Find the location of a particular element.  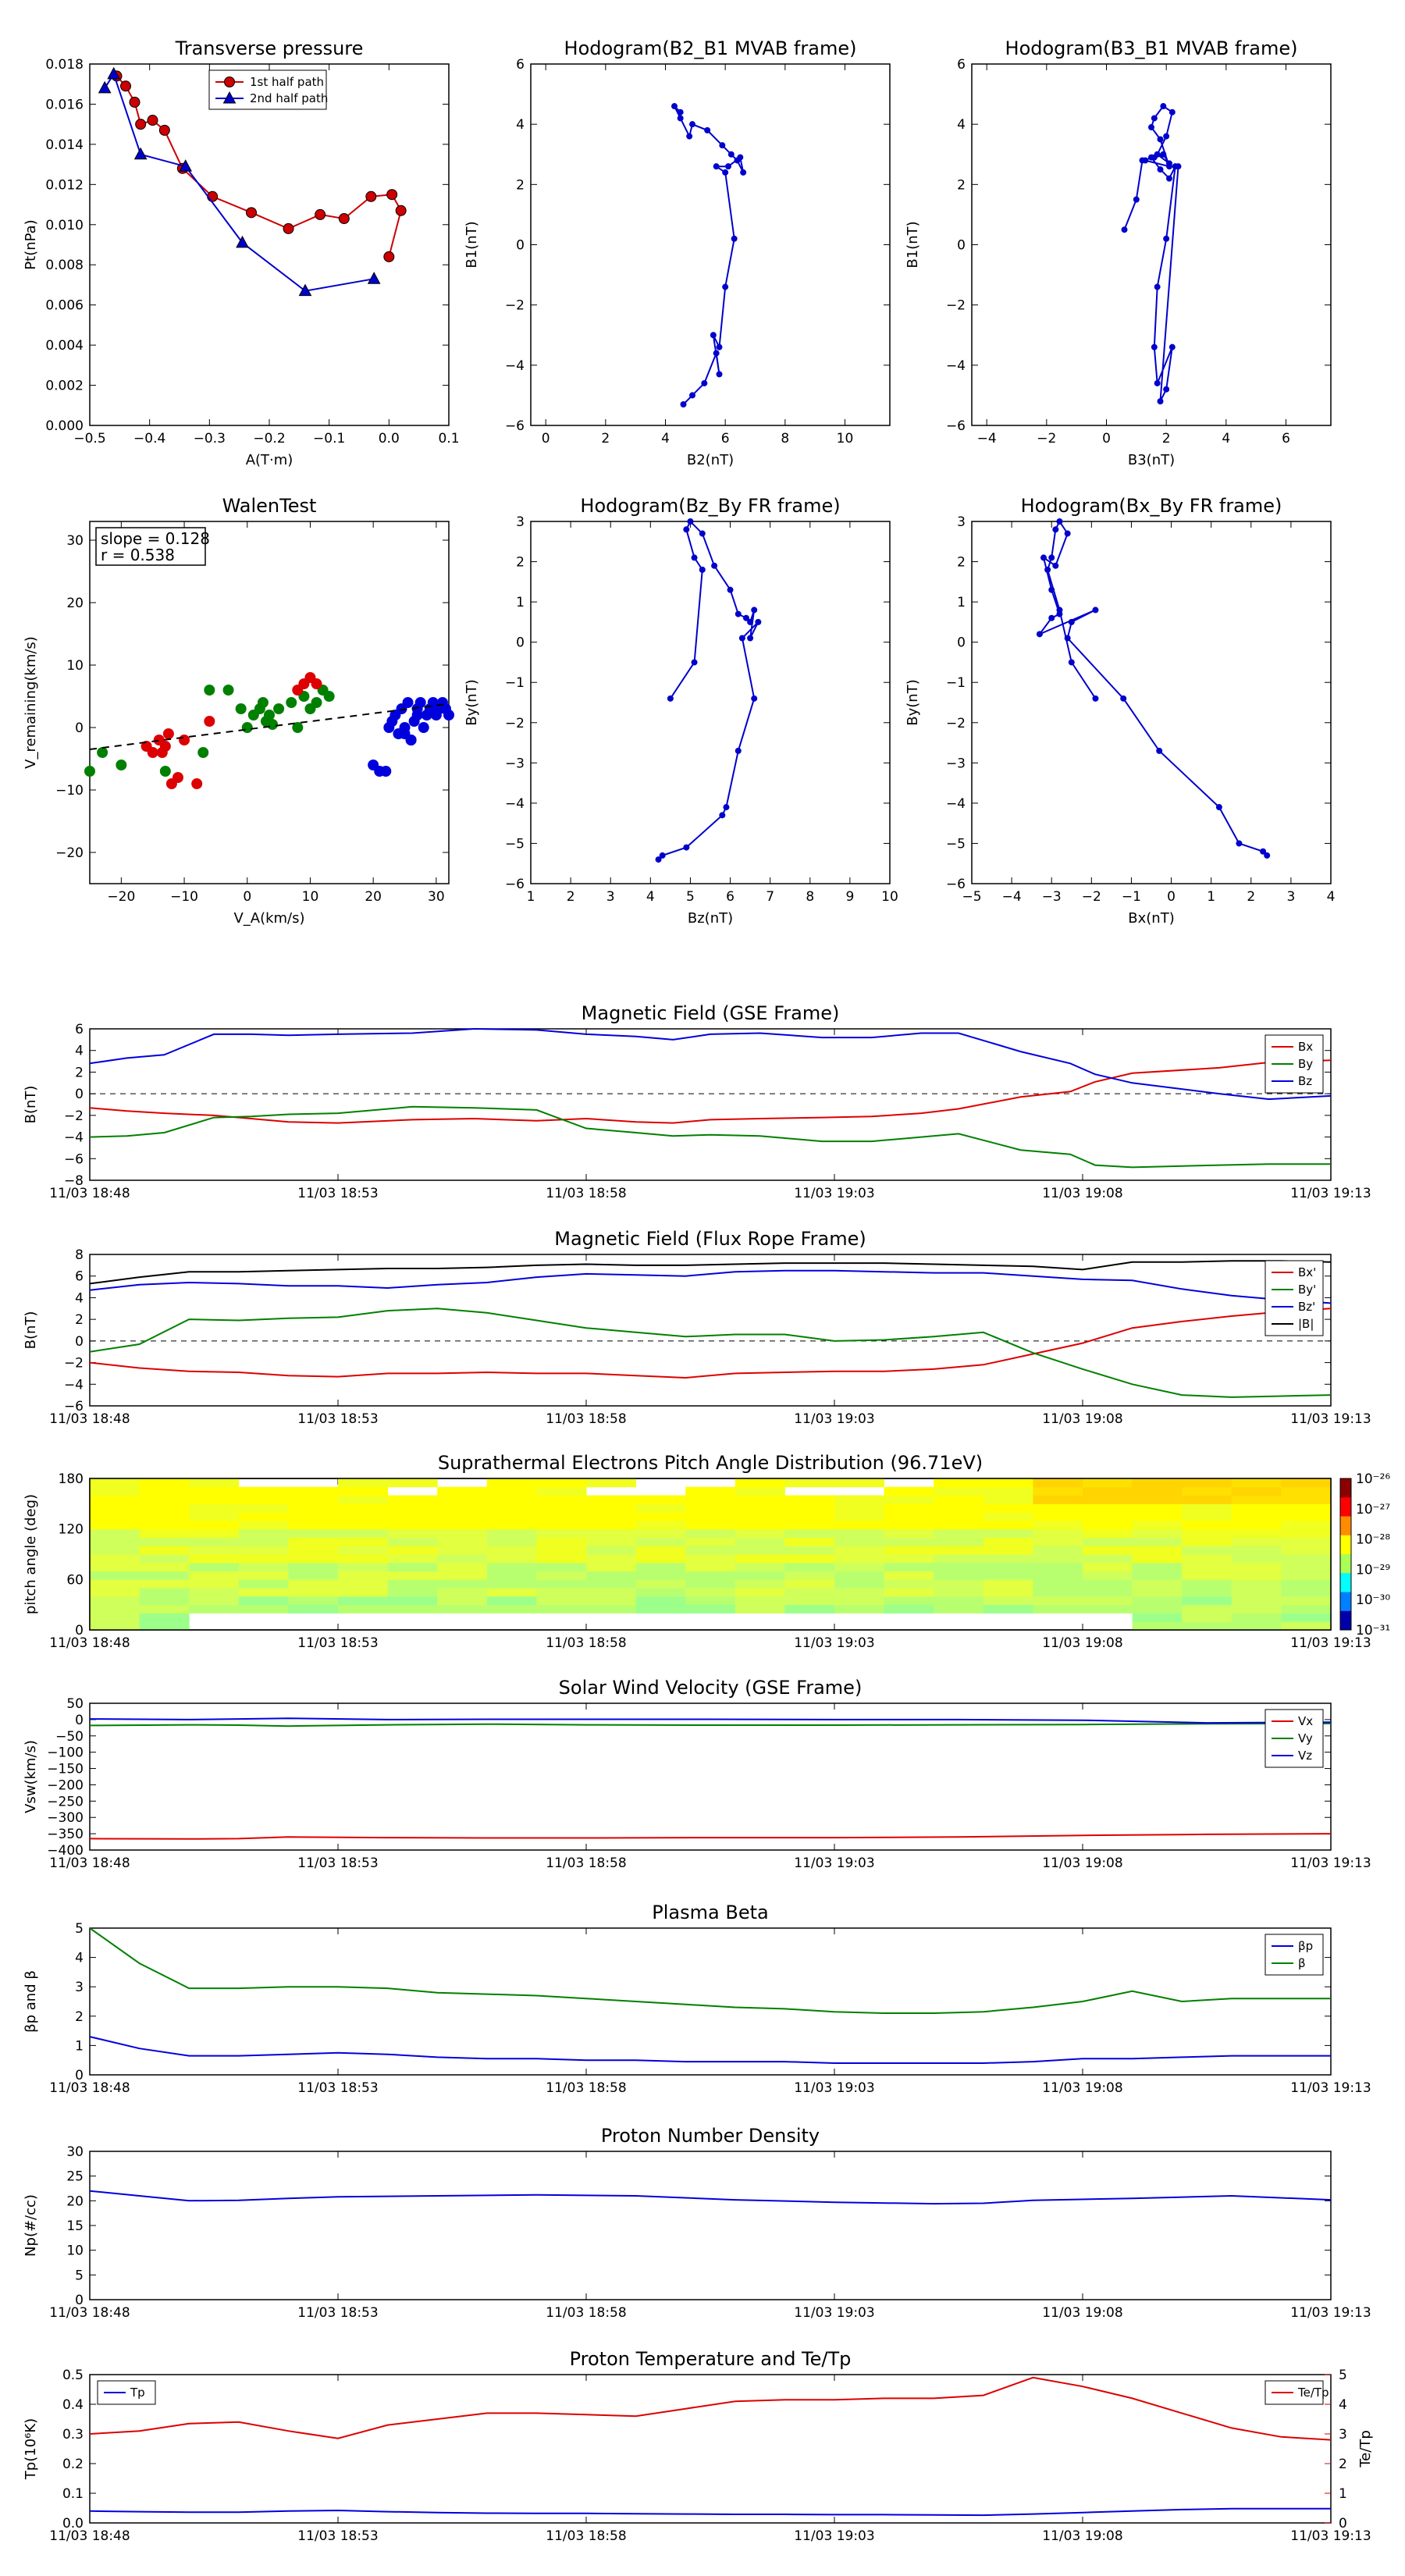

beta-ylabel: βp and β is located at coordinates (31, 2001).